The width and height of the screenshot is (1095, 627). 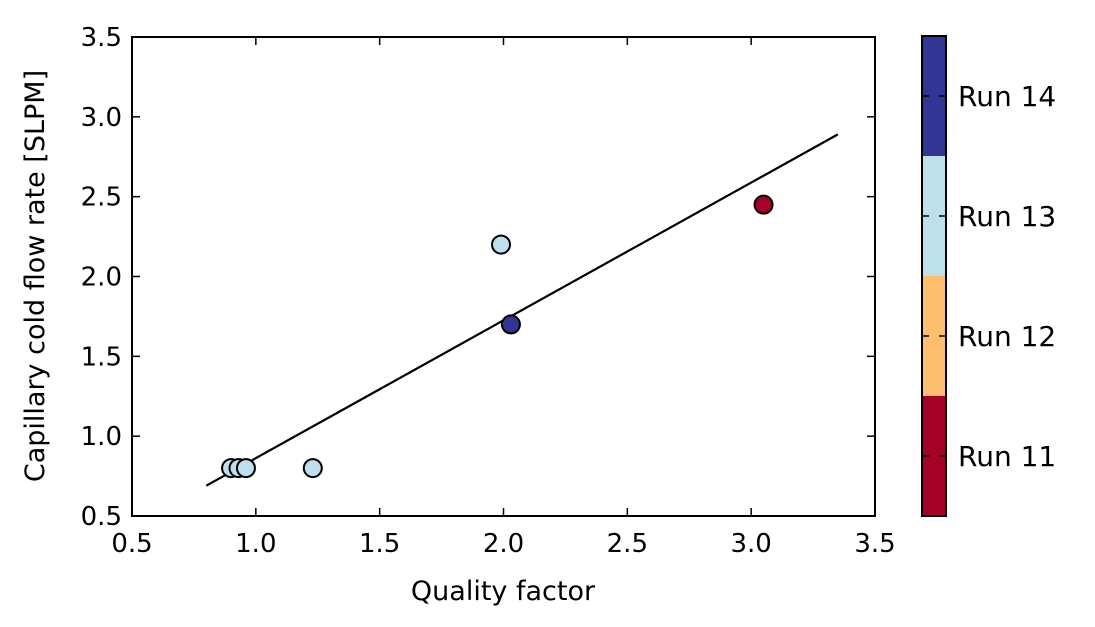 I want to click on y-tick-label: 2.0, so click(x=101, y=278).